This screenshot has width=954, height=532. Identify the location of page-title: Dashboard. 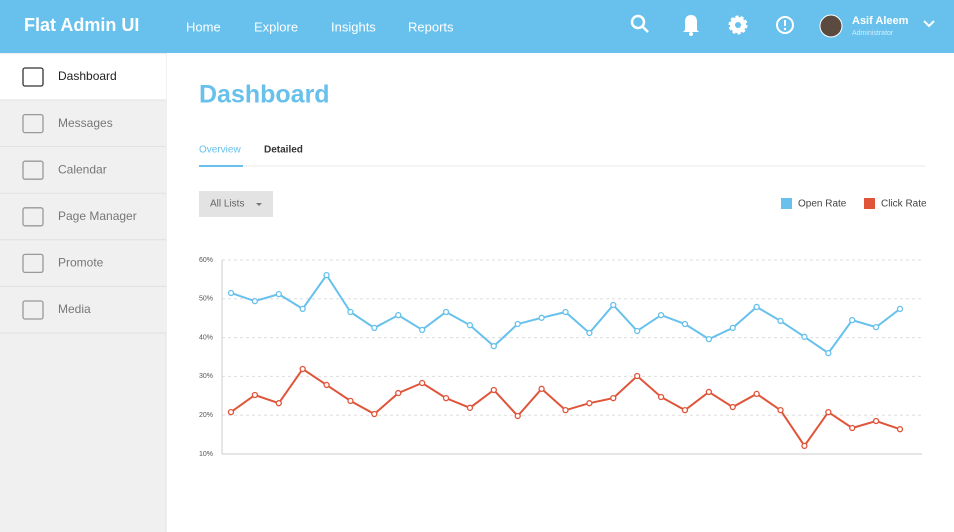
(264, 95).